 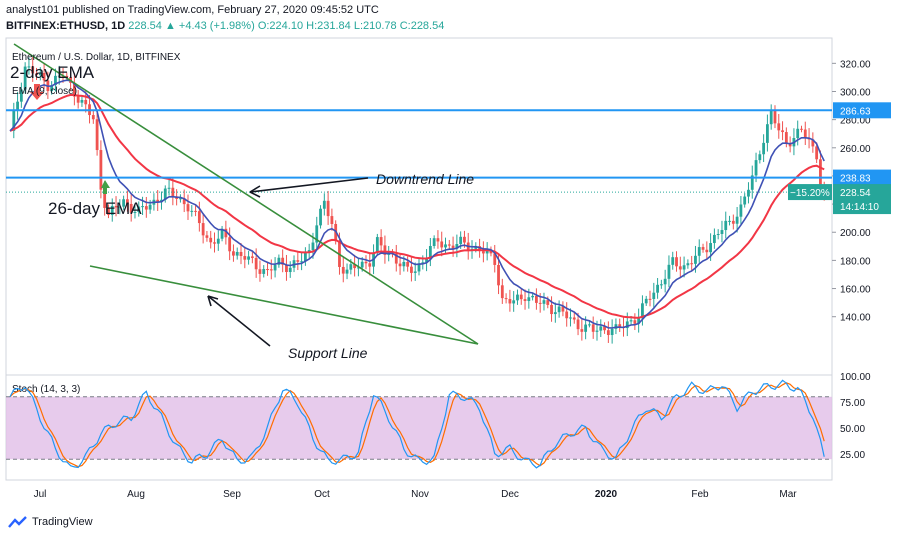 I want to click on x-tick-label: Jul, so click(x=40, y=494).